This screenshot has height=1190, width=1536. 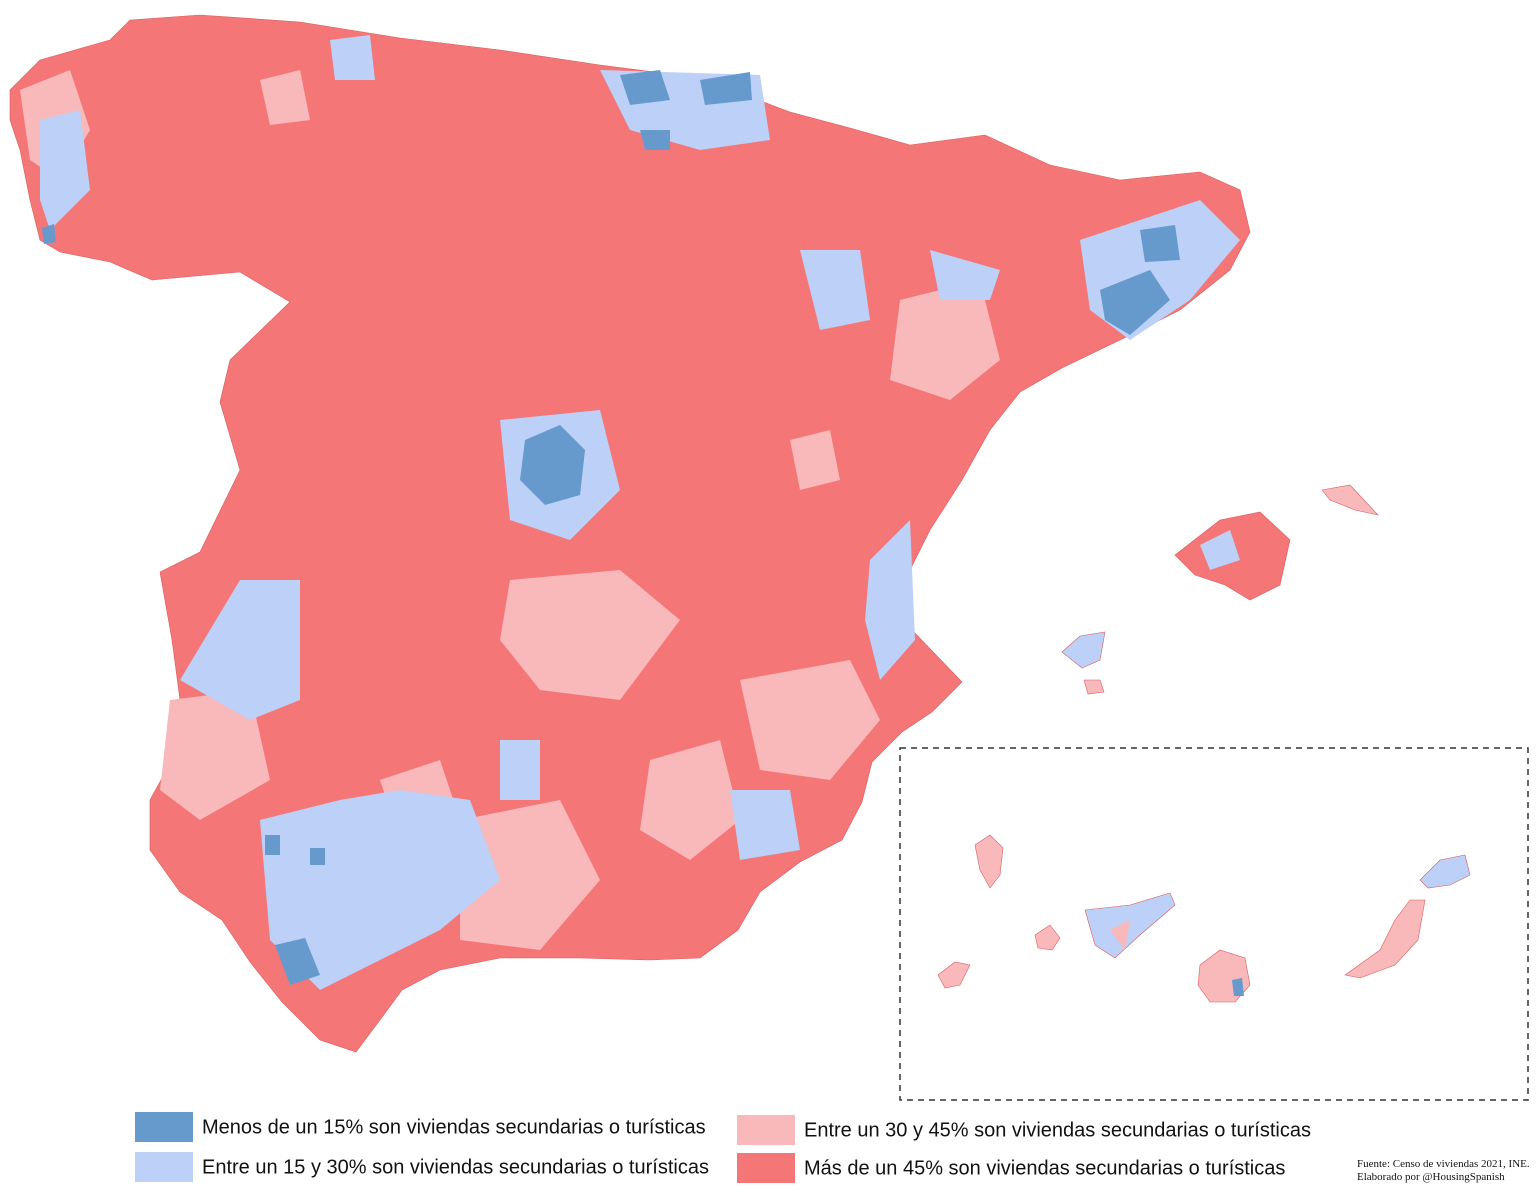 I want to click on ibiza, so click(x=1083, y=650).